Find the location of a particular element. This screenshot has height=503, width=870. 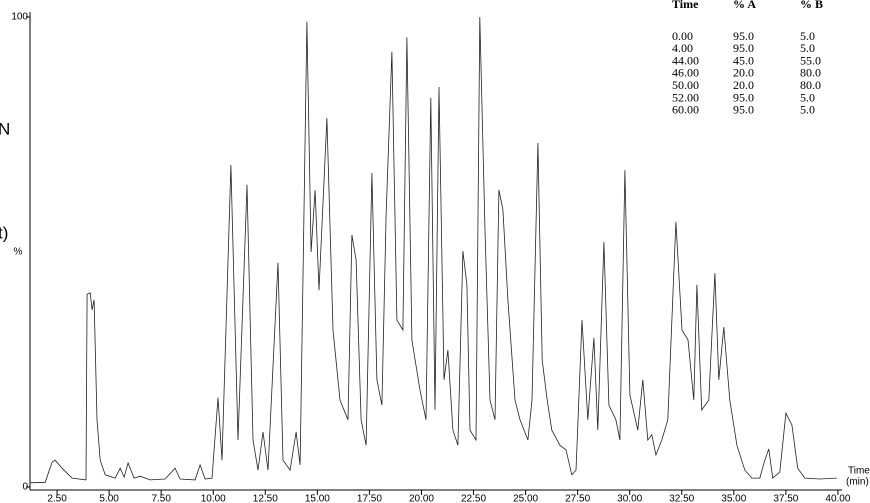

y-tick-label: 0 is located at coordinates (25, 487).